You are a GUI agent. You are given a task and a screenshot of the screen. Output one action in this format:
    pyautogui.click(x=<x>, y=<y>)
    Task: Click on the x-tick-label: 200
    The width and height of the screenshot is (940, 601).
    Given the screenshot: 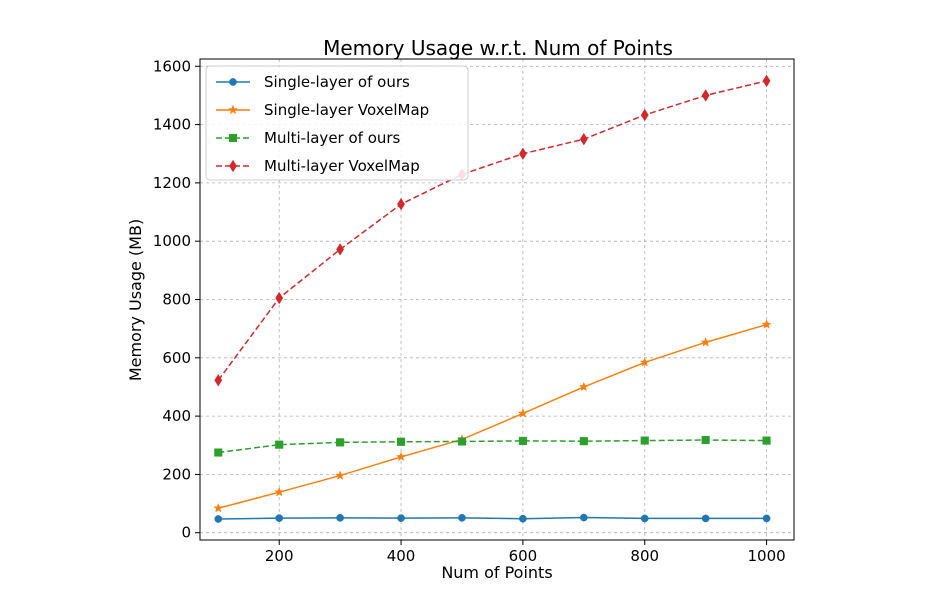 What is the action you would take?
    pyautogui.click(x=279, y=556)
    